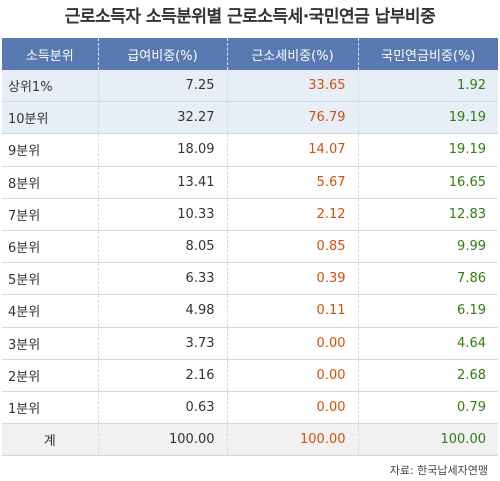 The height and width of the screenshot is (481, 500). What do you see at coordinates (163, 311) in the screenshot?
I see `wage-share-cell: 4.98` at bounding box center [163, 311].